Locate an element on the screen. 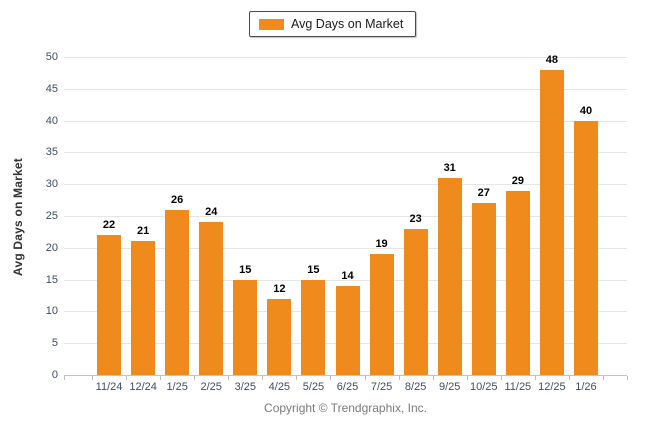  bar-value-label: 23 is located at coordinates (415, 218).